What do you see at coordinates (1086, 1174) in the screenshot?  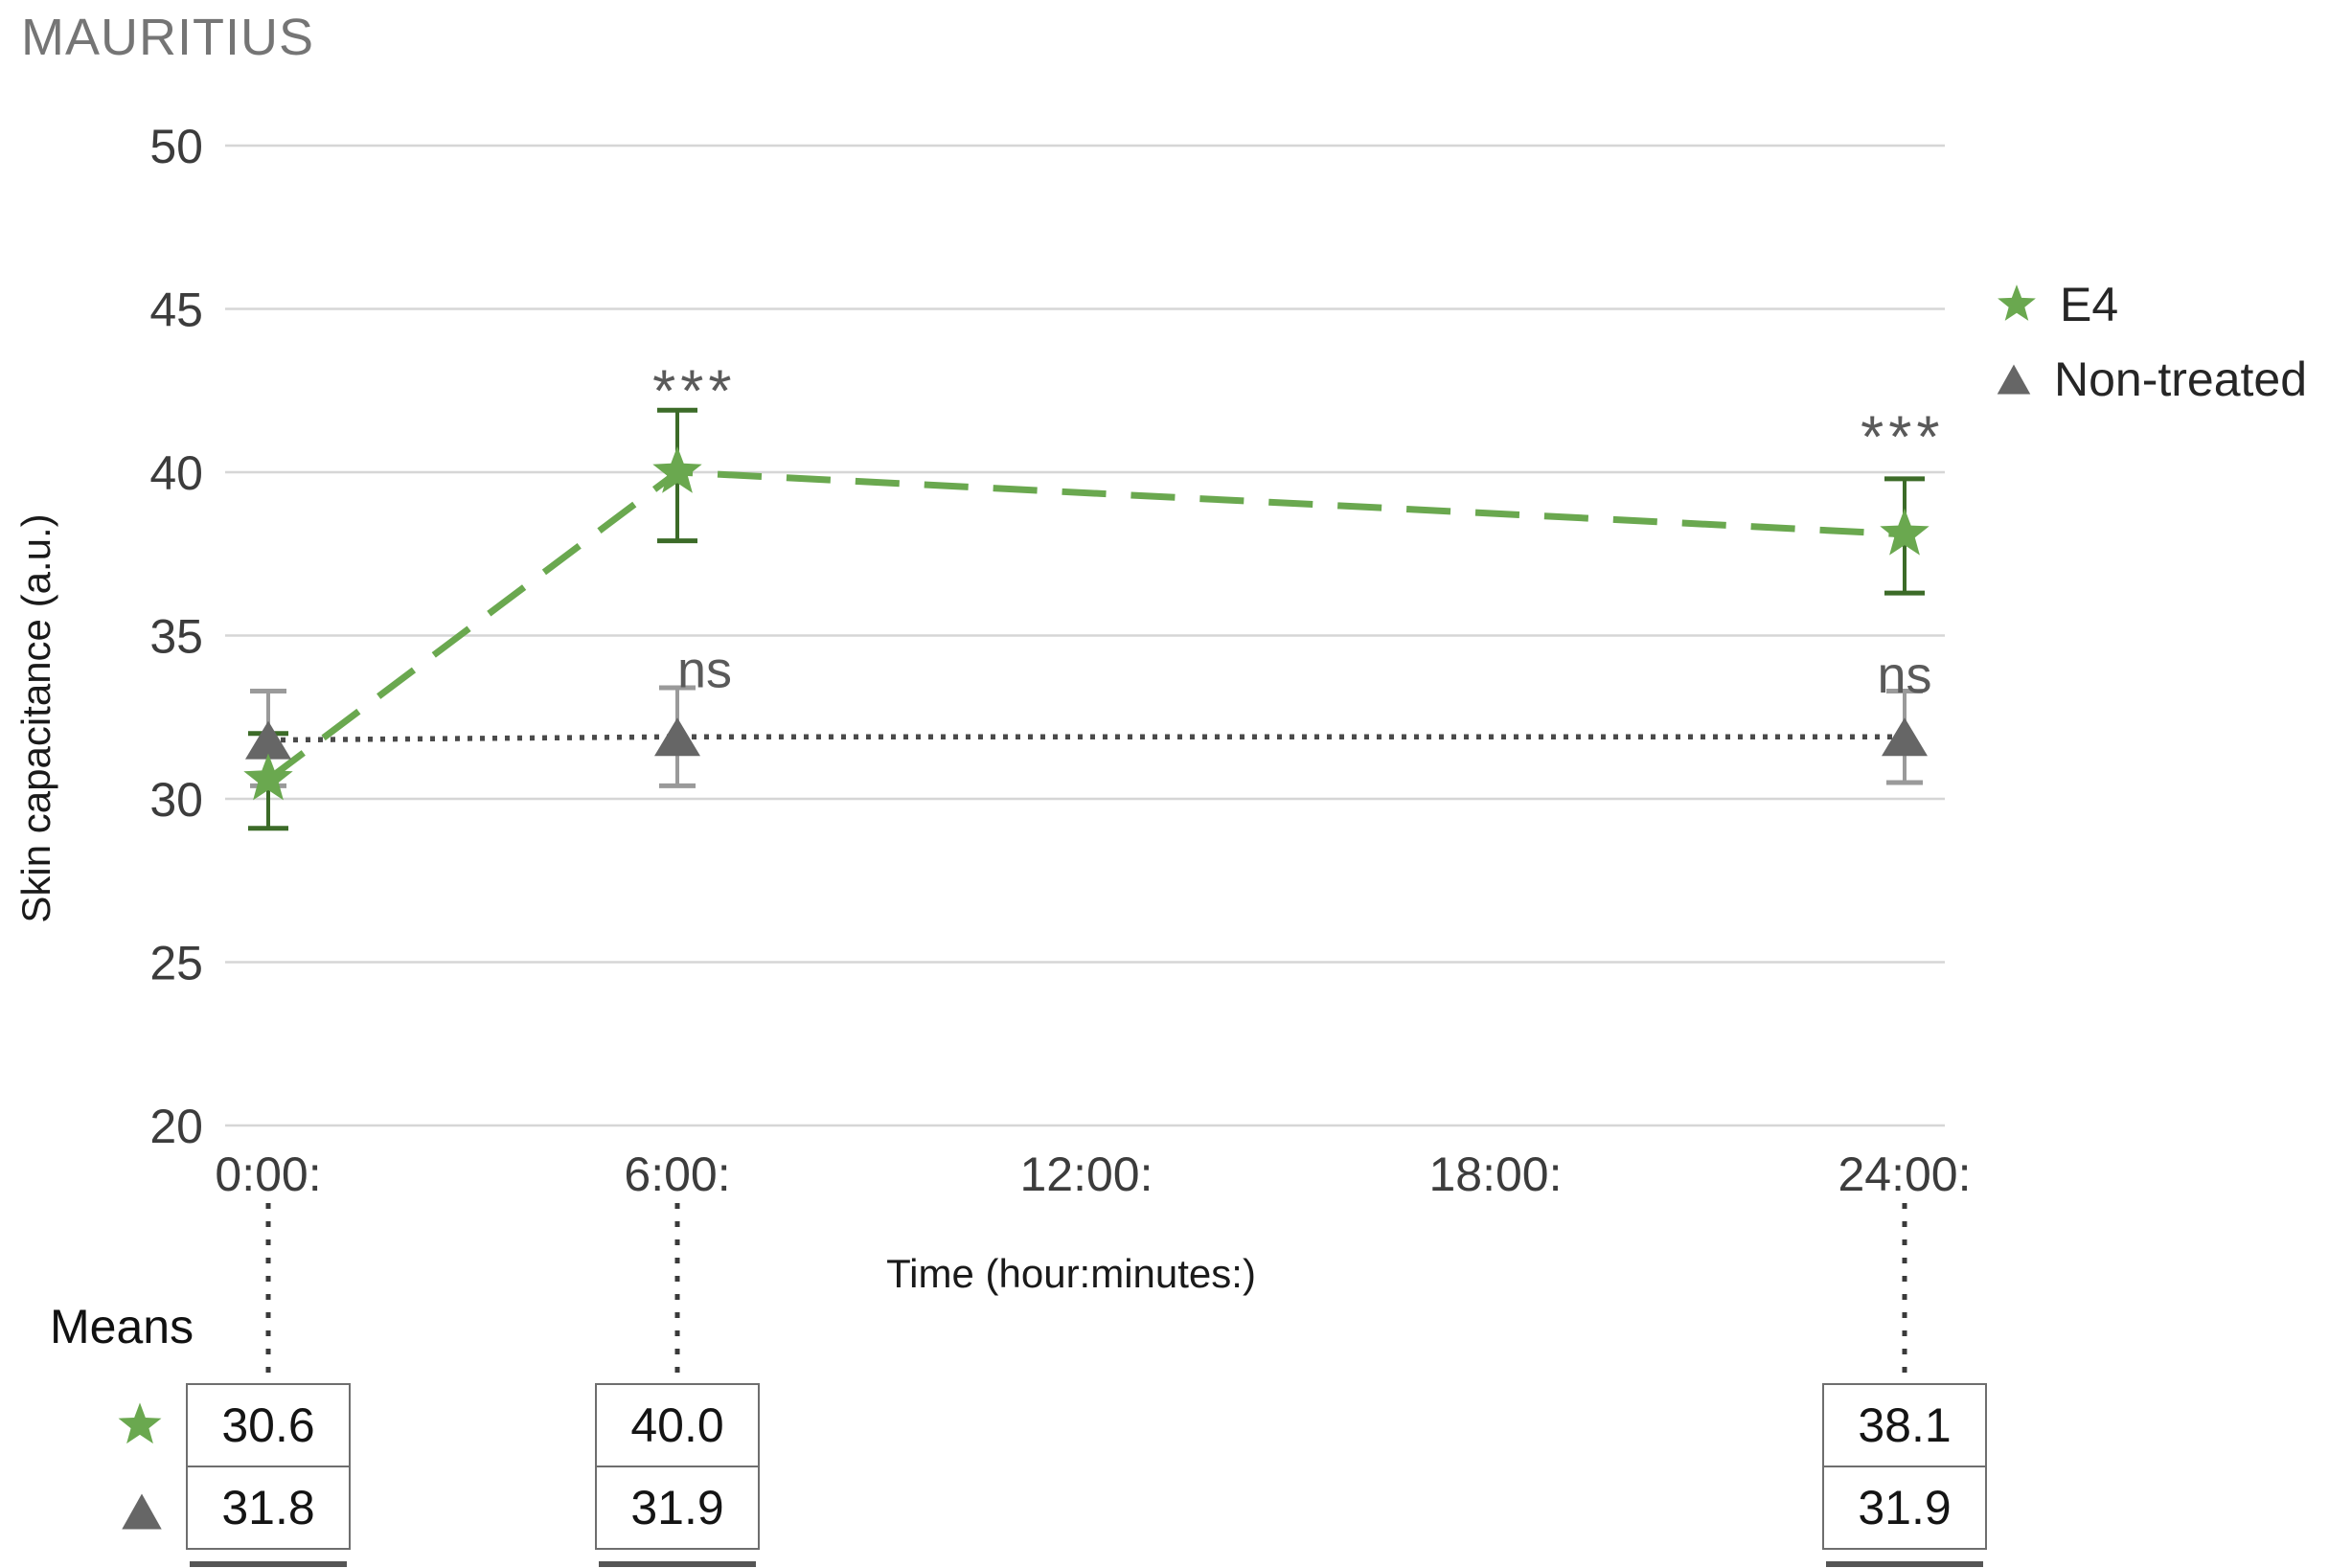 I see `x-tick-label: 12:00:` at bounding box center [1086, 1174].